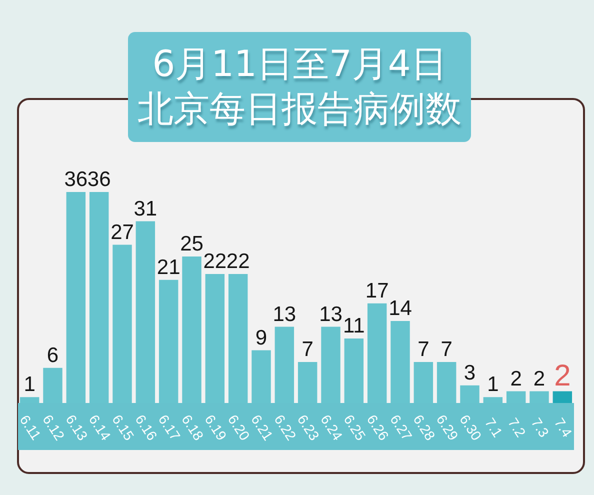 The width and height of the screenshot is (594, 495). Describe the element at coordinates (300, 110) in the screenshot. I see `chart-subtitle: 北京每日报告病例数` at that location.